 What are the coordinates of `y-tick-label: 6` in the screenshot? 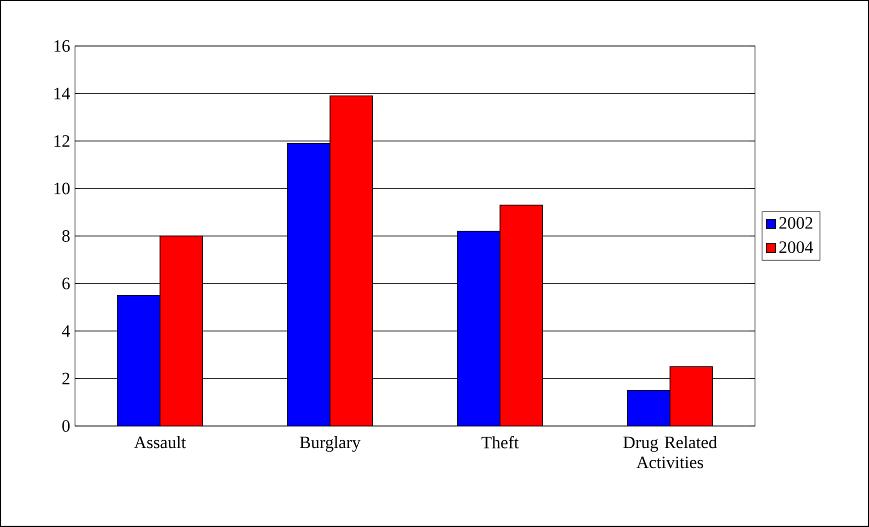 It's located at (66, 284).